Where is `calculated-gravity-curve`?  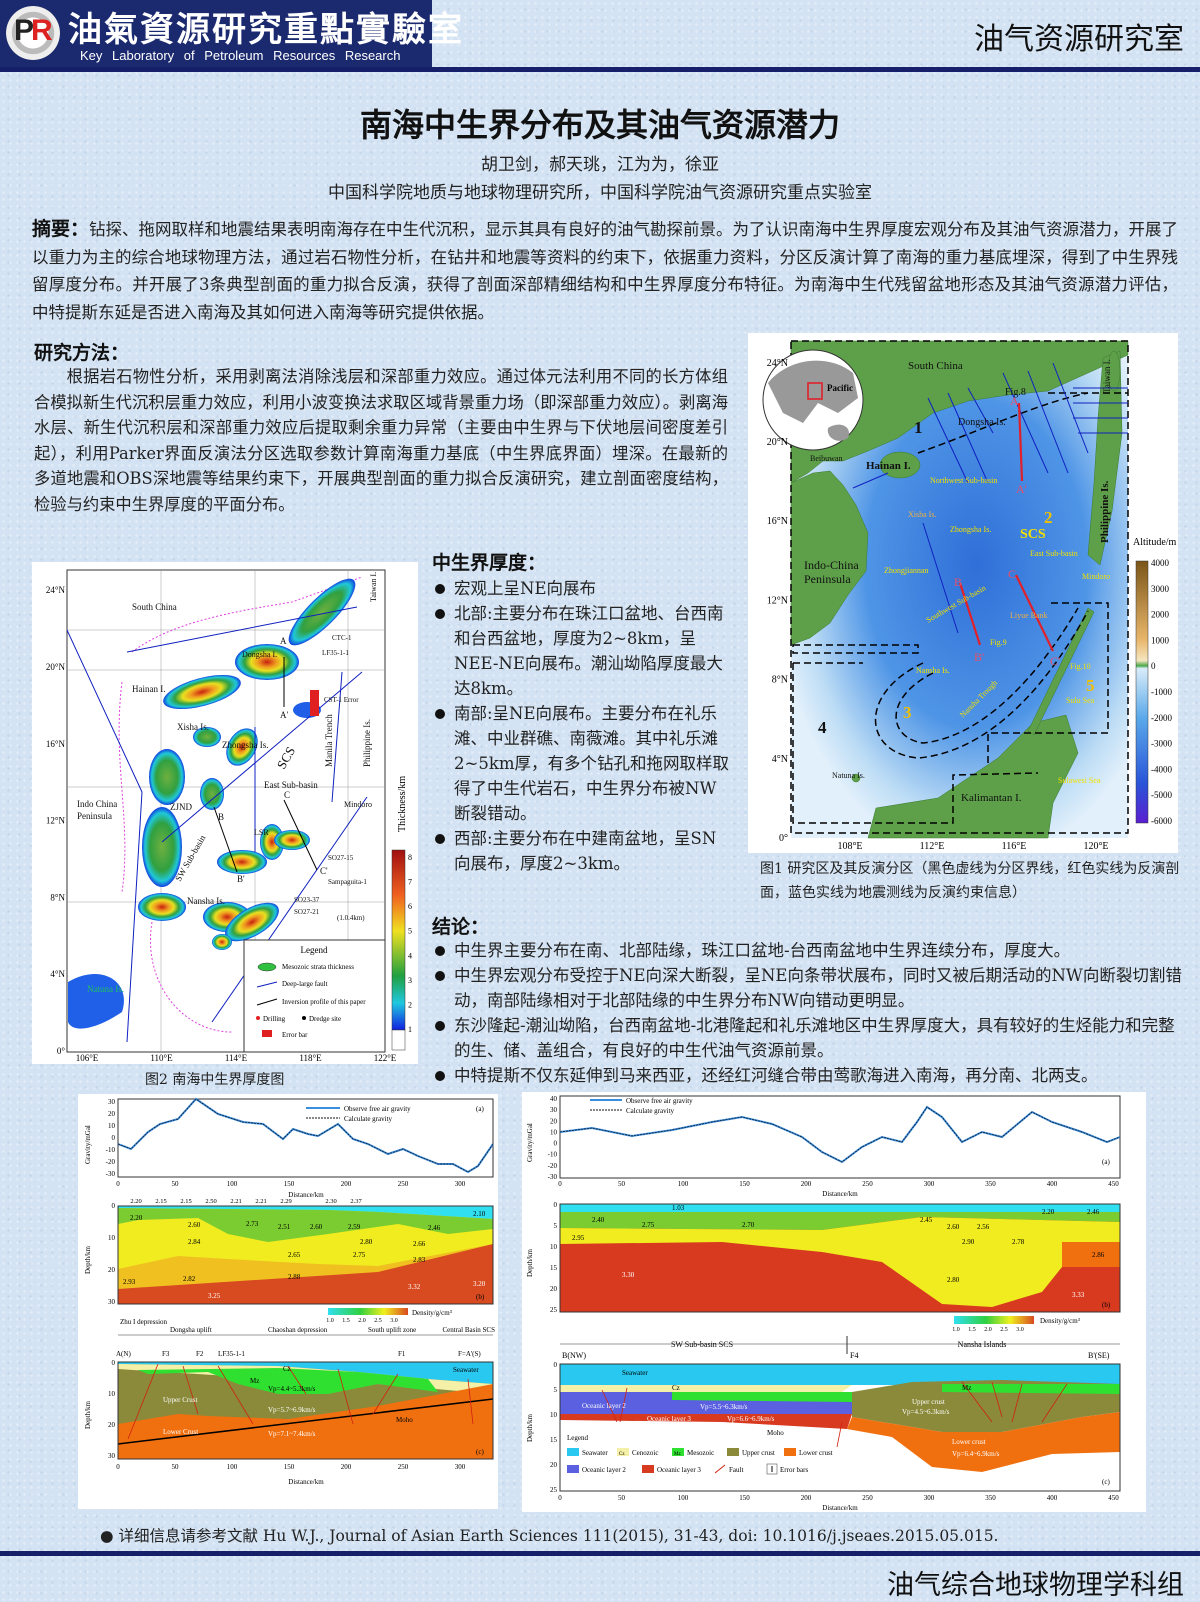
calculated-gravity-curve is located at coordinates (305, 1135).